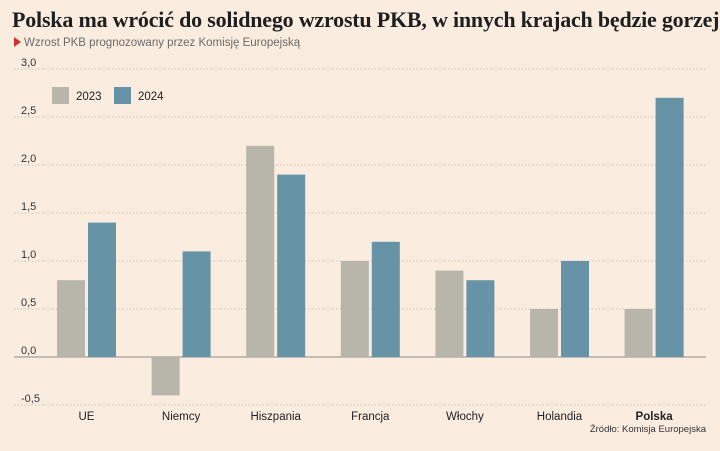  Describe the element at coordinates (291, 265) in the screenshot. I see `bar-2024-hiszpania` at that location.